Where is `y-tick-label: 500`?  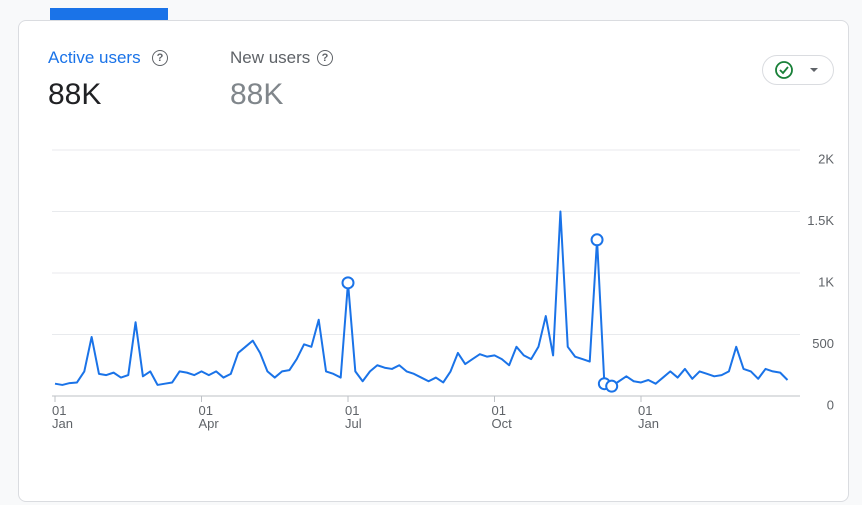
y-tick-label: 500 is located at coordinates (823, 343).